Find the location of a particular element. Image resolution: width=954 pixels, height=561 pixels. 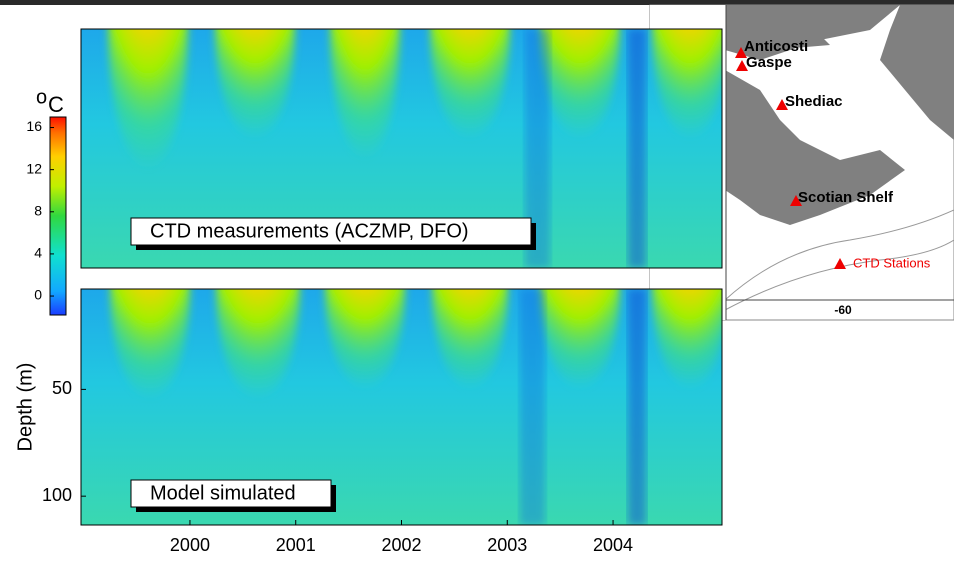

station-label: Gaspe is located at coordinates (769, 62).